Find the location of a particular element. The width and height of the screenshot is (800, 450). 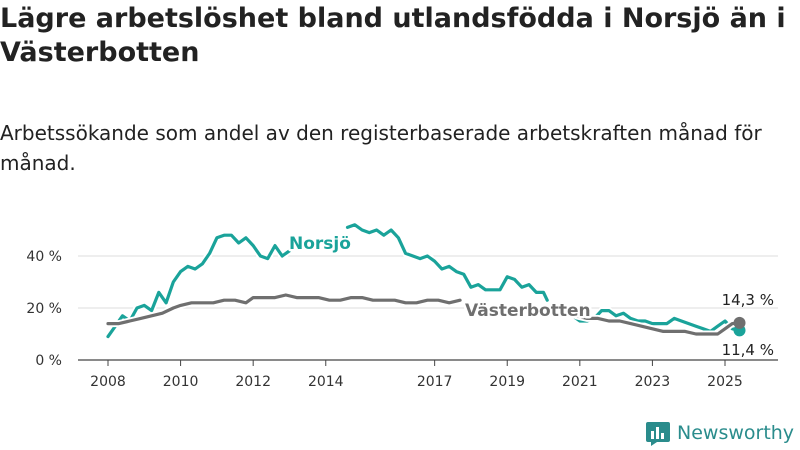

x-tick-label: 2014 is located at coordinates (326, 382).